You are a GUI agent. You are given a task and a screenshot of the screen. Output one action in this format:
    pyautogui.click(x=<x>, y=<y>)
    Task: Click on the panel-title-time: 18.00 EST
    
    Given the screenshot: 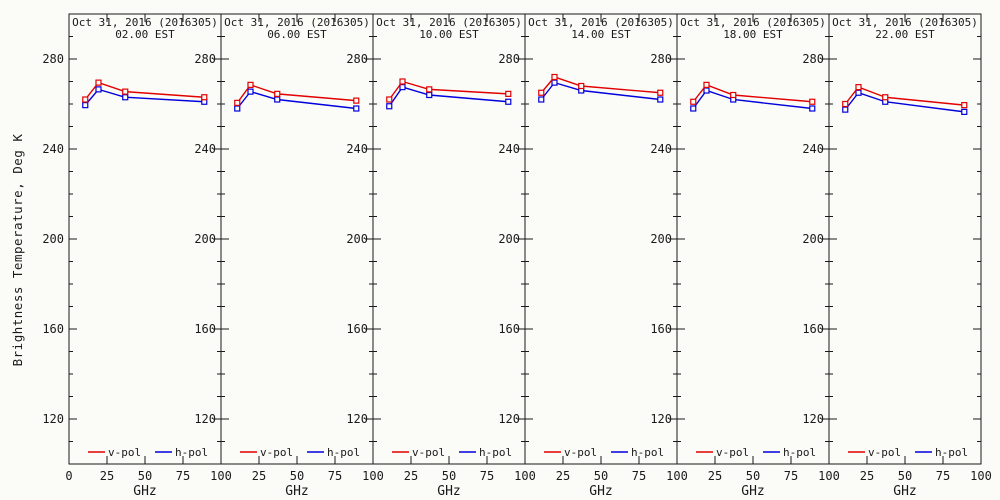 What is the action you would take?
    pyautogui.click(x=753, y=34)
    